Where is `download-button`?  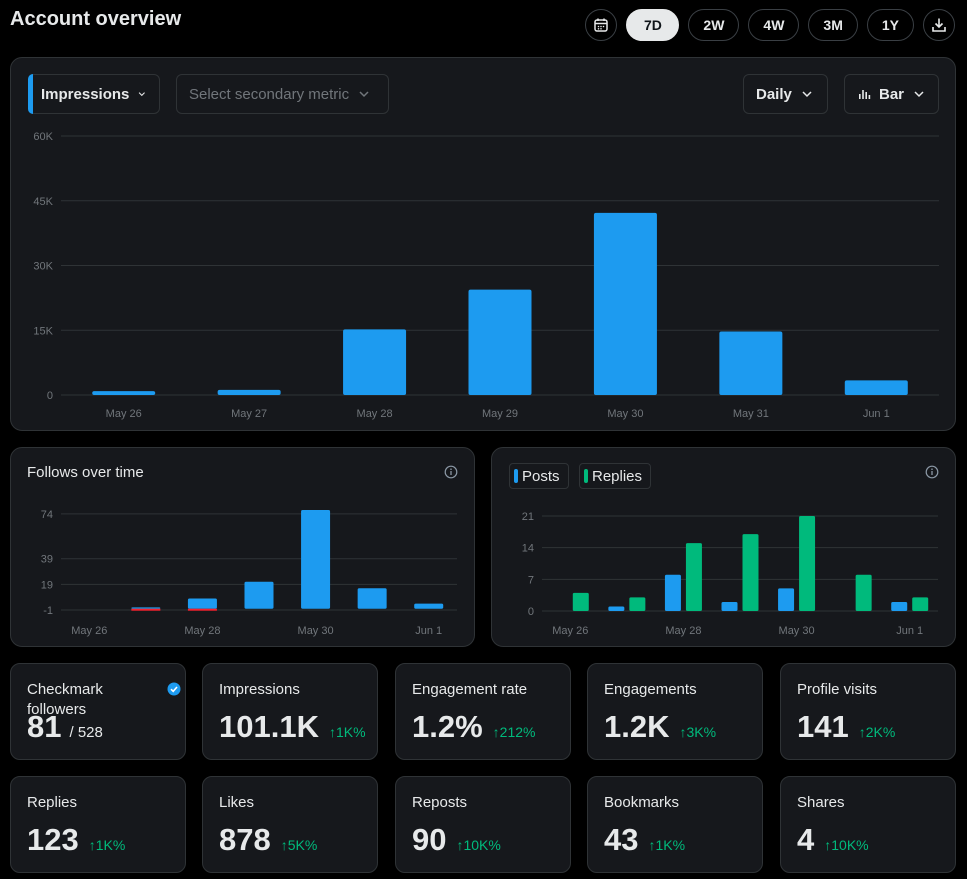
download-button is located at coordinates (939, 25).